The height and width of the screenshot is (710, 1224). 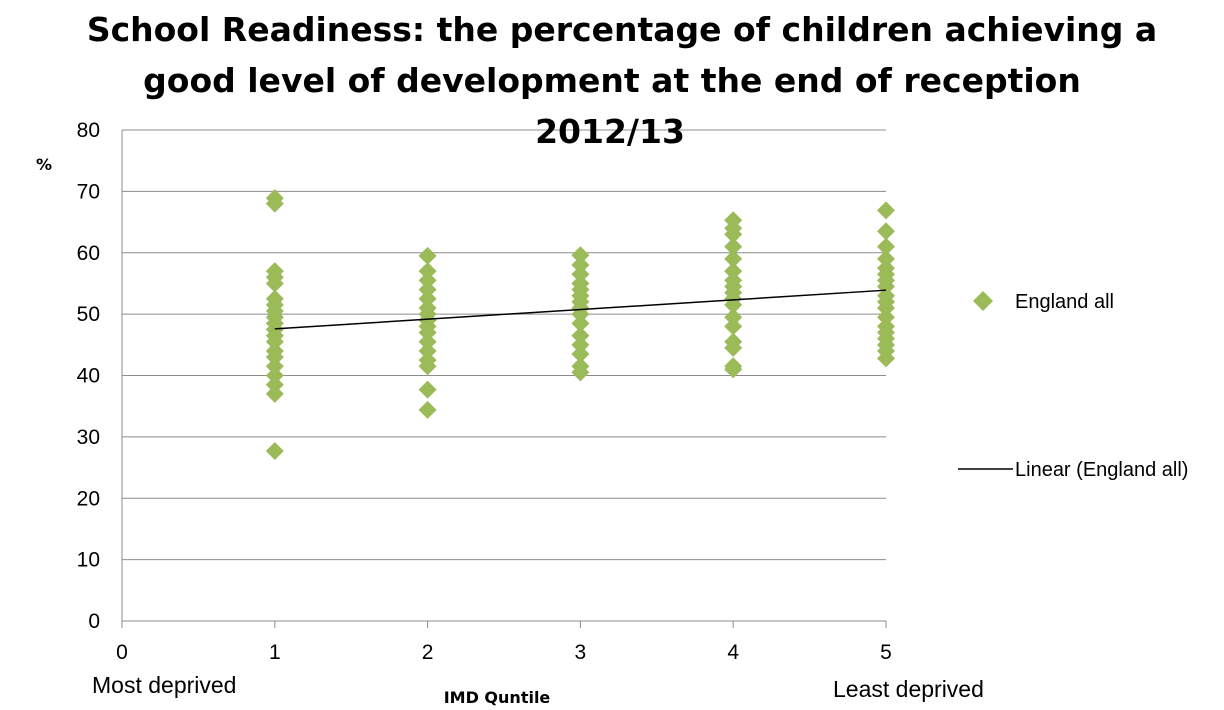 What do you see at coordinates (88, 191) in the screenshot?
I see `y-tick-label-70: 70` at bounding box center [88, 191].